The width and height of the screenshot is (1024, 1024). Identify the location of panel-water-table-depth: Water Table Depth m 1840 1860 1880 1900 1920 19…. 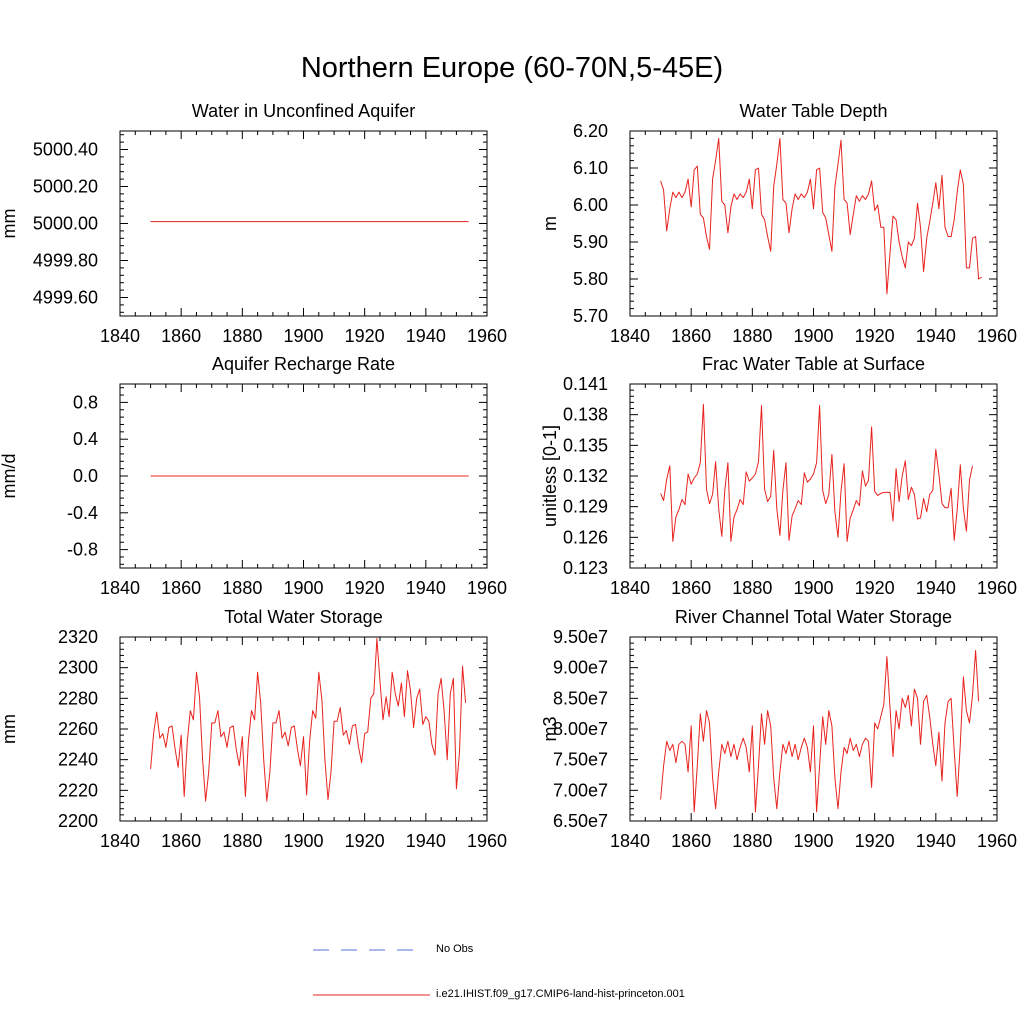
(778, 223).